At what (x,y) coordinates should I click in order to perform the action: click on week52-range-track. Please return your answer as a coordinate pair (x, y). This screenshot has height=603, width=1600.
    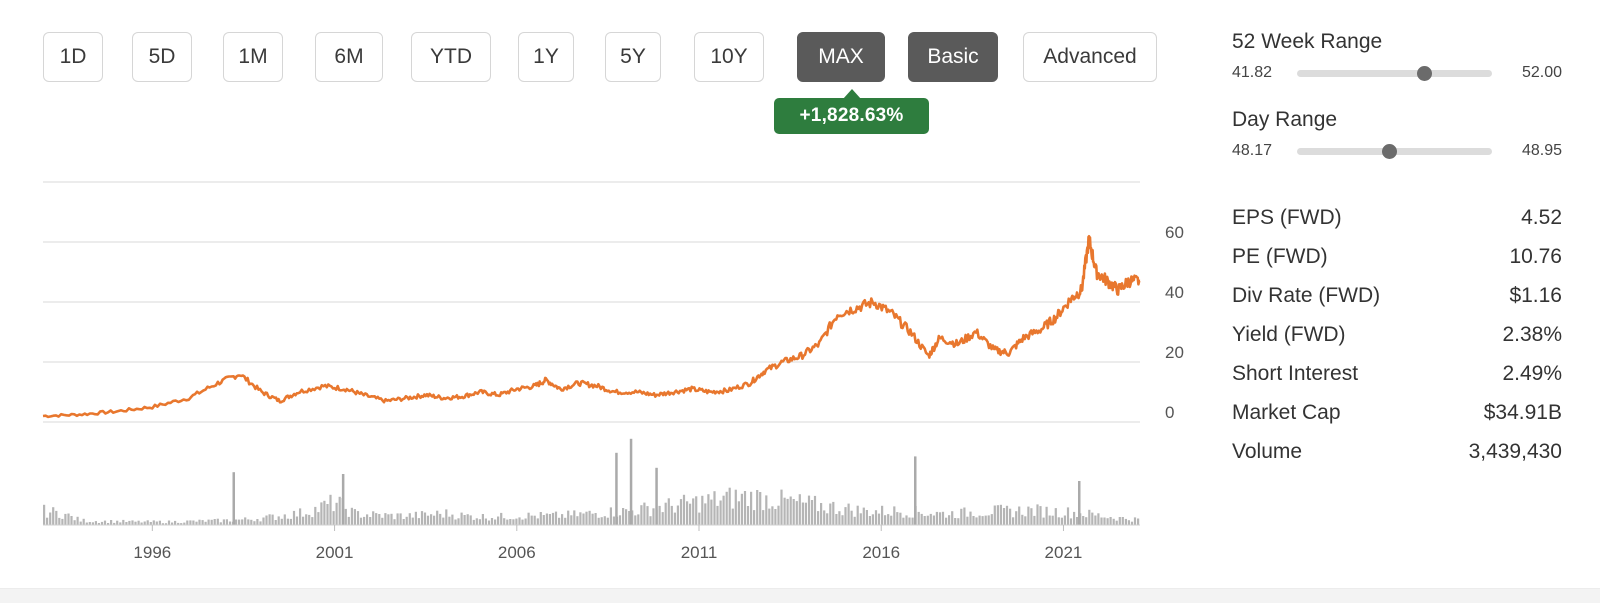
    Looking at the image, I should click on (1394, 73).